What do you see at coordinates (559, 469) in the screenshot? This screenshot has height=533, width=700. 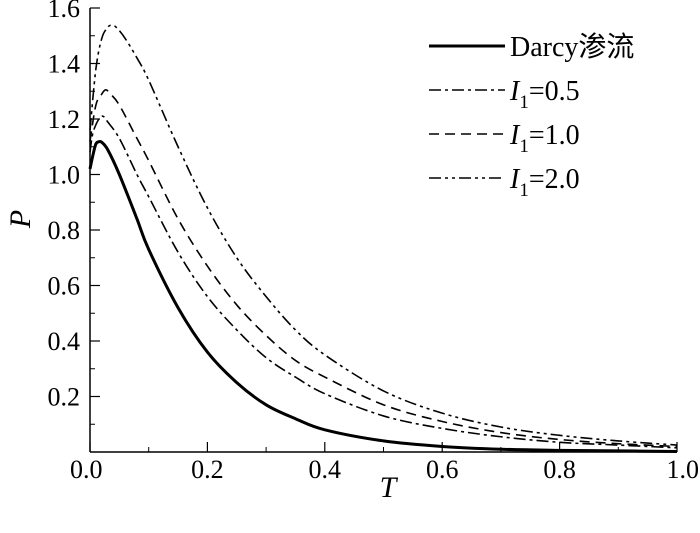 I see `x-tick-label: 0.8` at bounding box center [559, 469].